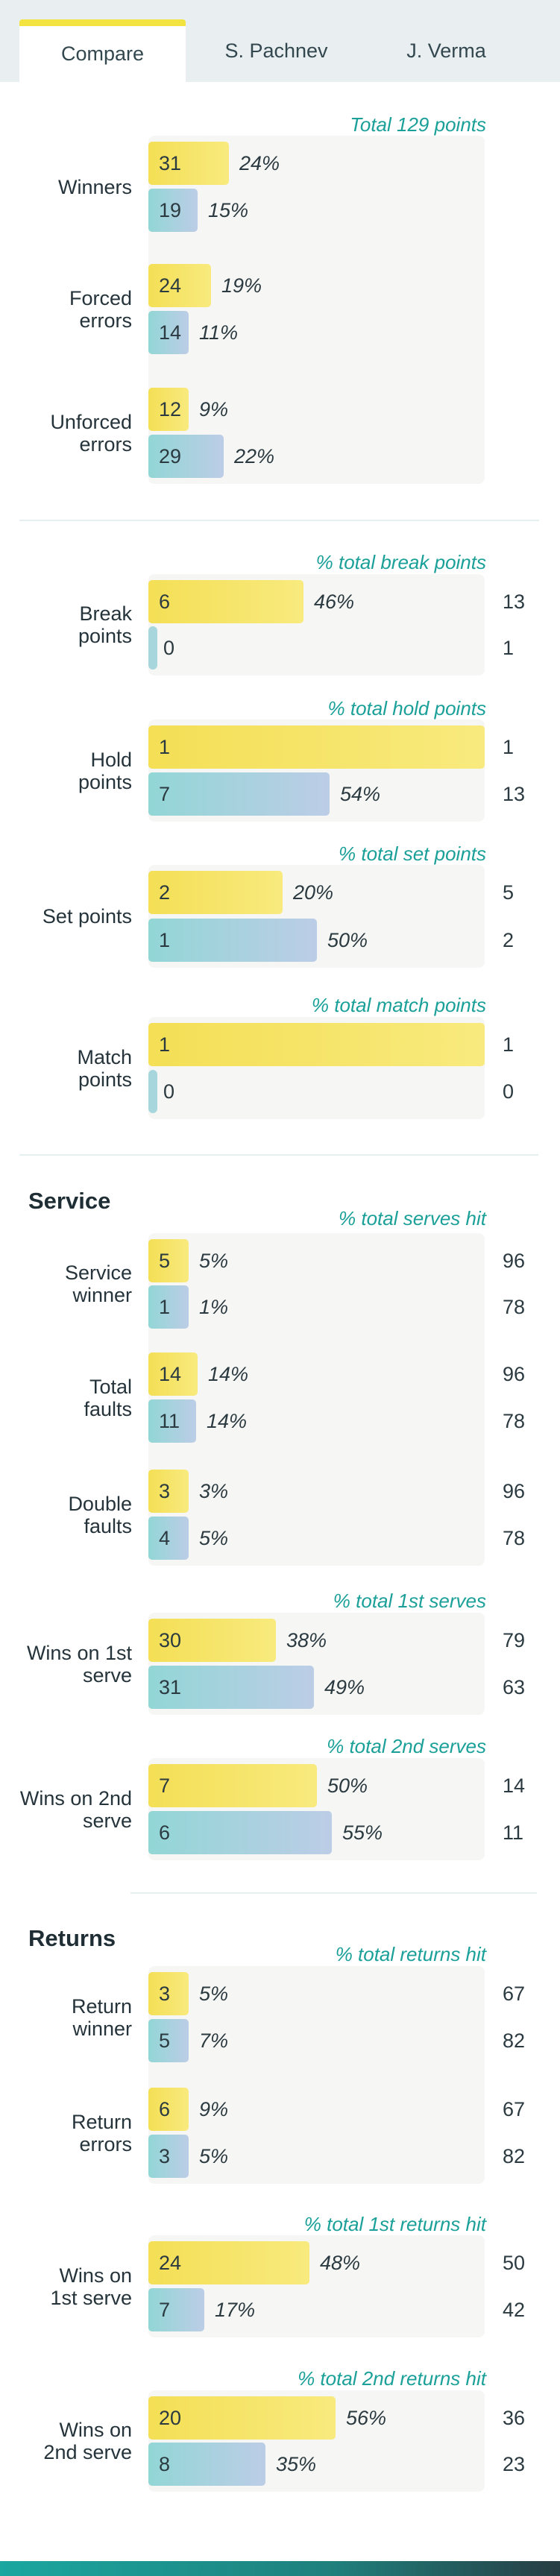 This screenshot has height=2576, width=560. Describe the element at coordinates (509, 1044) in the screenshot. I see `total-count: 1` at that location.